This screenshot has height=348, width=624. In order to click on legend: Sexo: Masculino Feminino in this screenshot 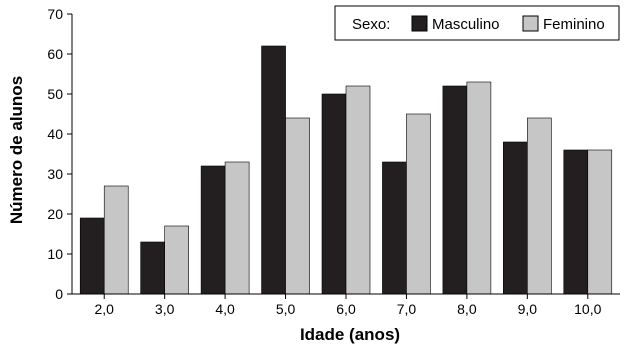, I will do `click(477, 23)`.